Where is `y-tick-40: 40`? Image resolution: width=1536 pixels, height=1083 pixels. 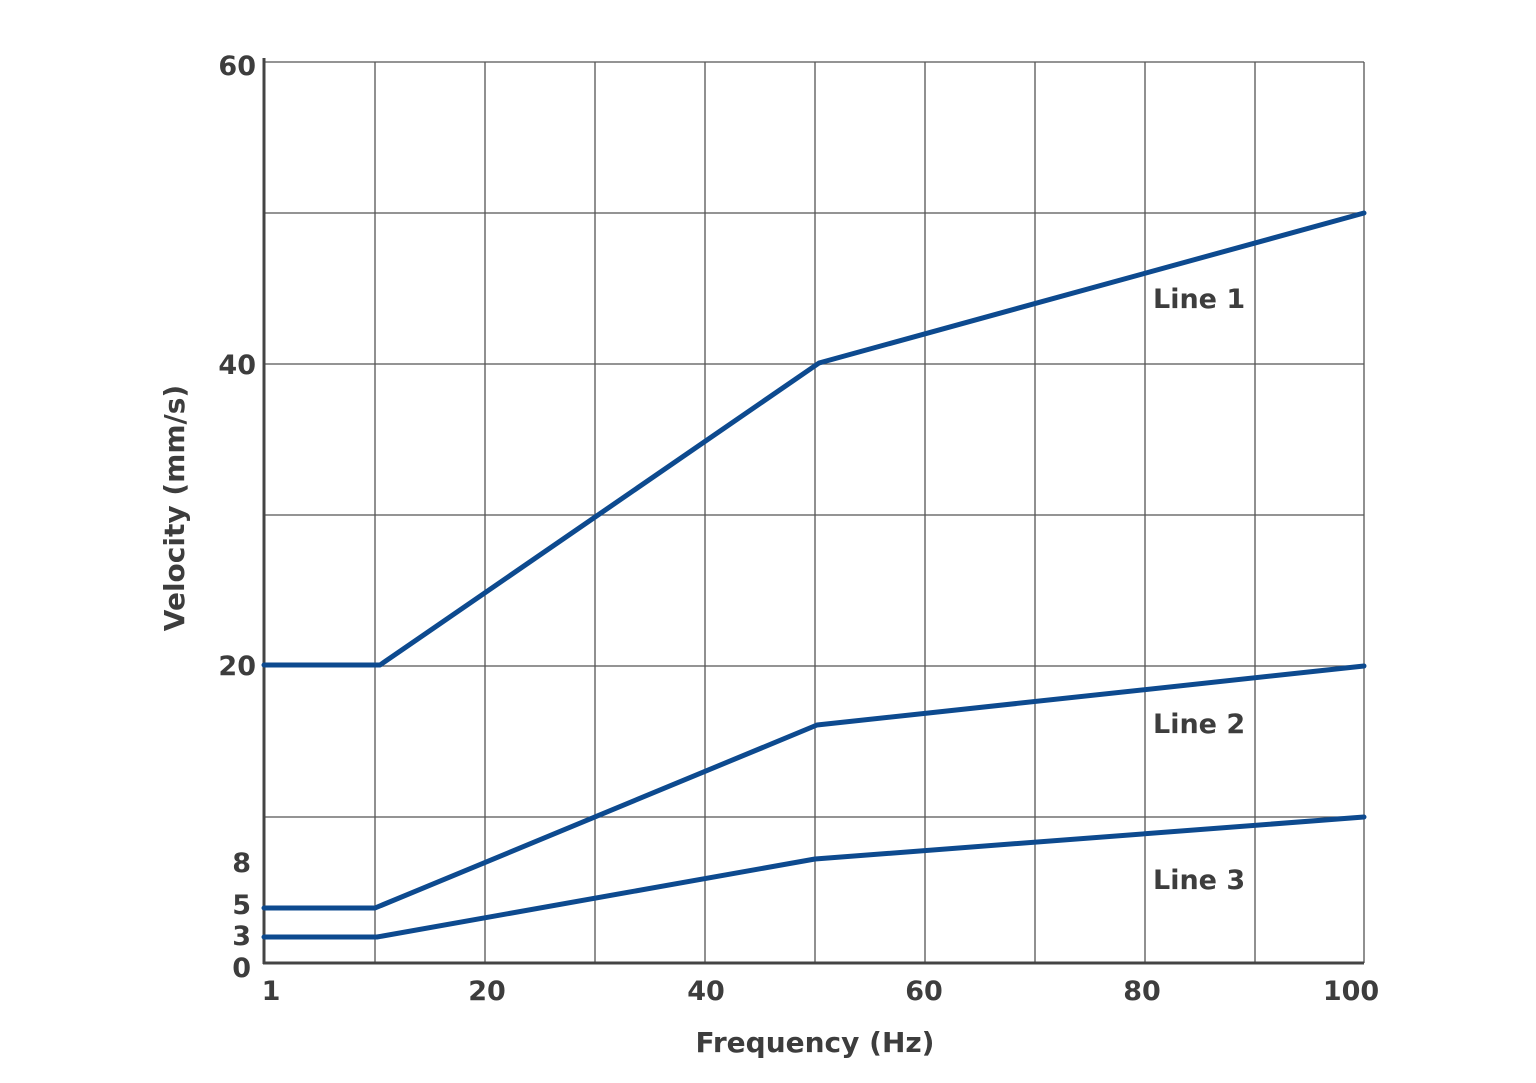
y-tick-40: 40 is located at coordinates (237, 365).